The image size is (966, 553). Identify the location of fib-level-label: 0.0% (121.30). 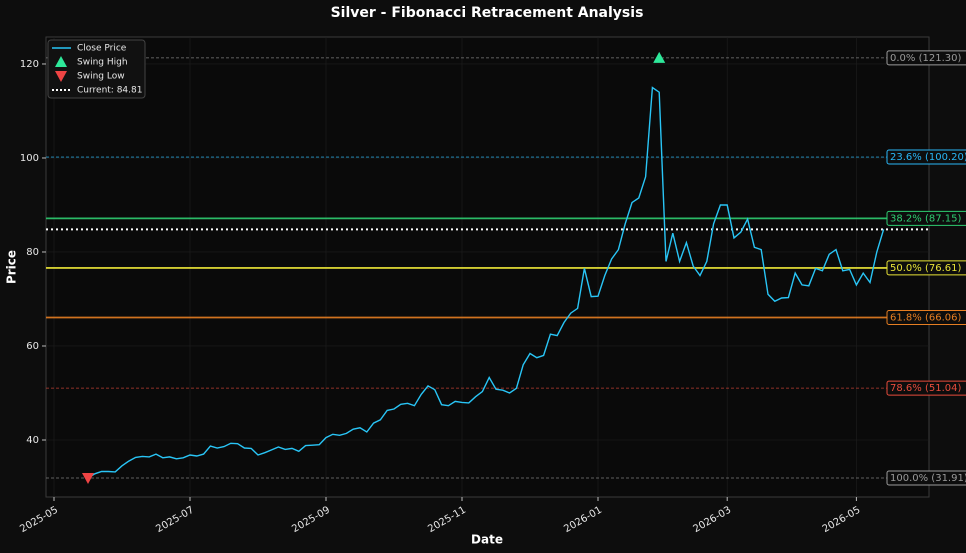
(925, 58).